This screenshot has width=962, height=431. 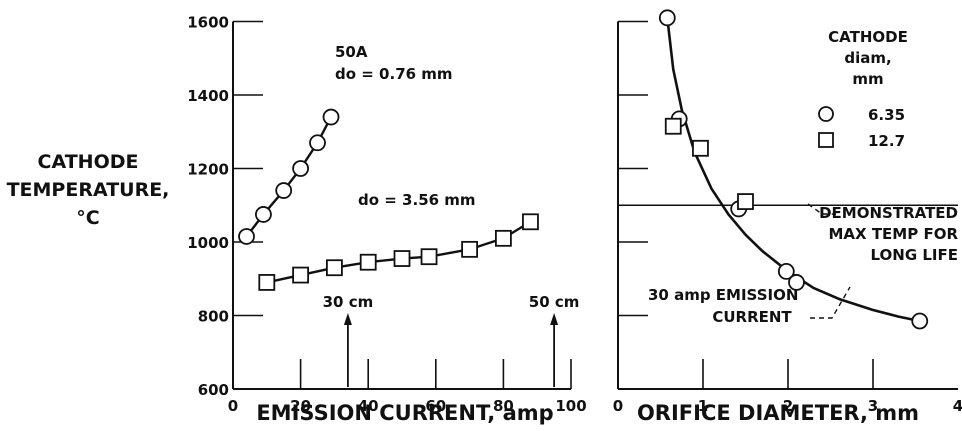 I want to click on legend-title-line-1: CATHODE, so click(x=868, y=37).